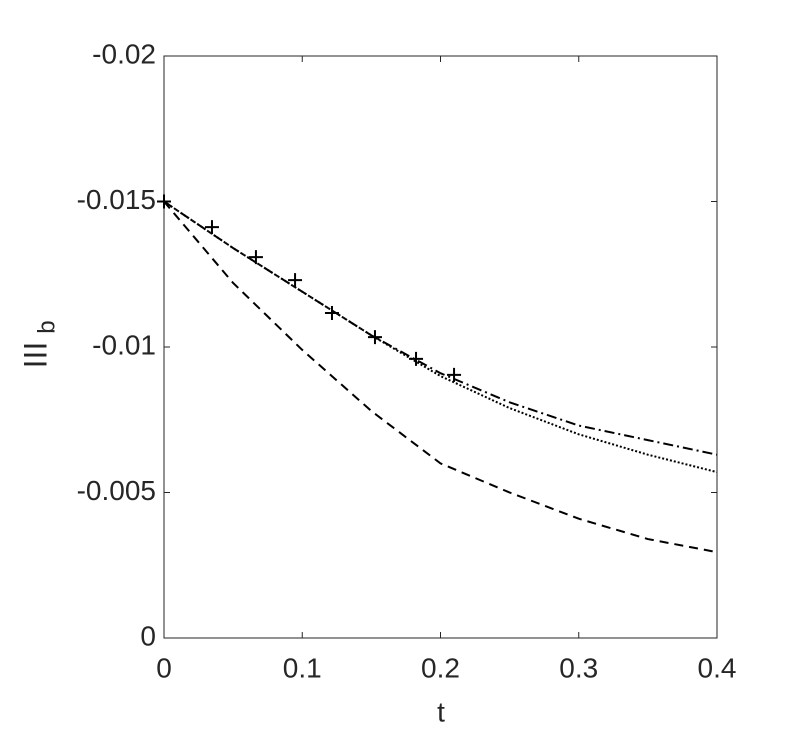 The width and height of the screenshot is (793, 733). Describe the element at coordinates (441, 711) in the screenshot. I see `x-axis-label: t` at that location.